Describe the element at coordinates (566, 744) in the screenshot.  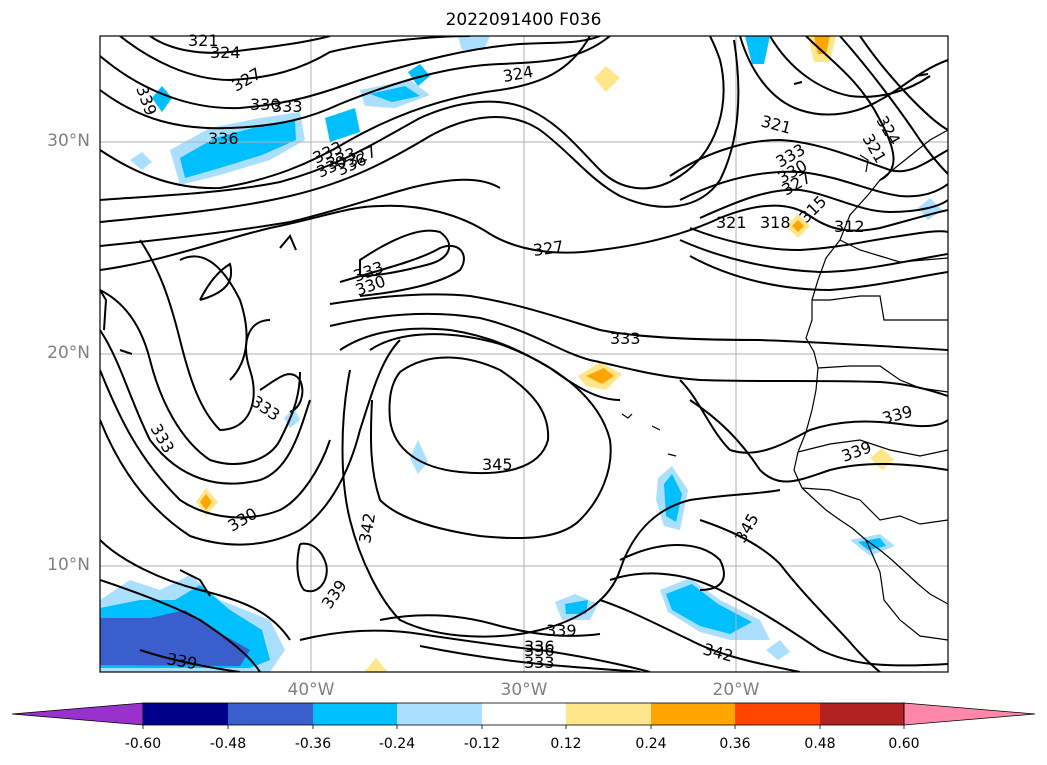
I see `colorbar-tick-label: 0.12` at that location.